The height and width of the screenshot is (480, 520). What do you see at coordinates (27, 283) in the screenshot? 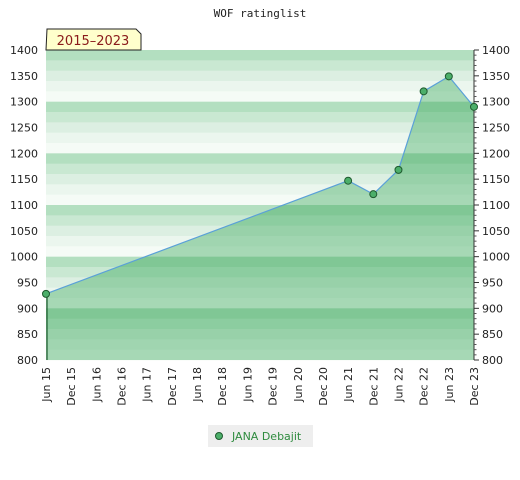
I see `y-tick-label-left: 950` at bounding box center [27, 283].